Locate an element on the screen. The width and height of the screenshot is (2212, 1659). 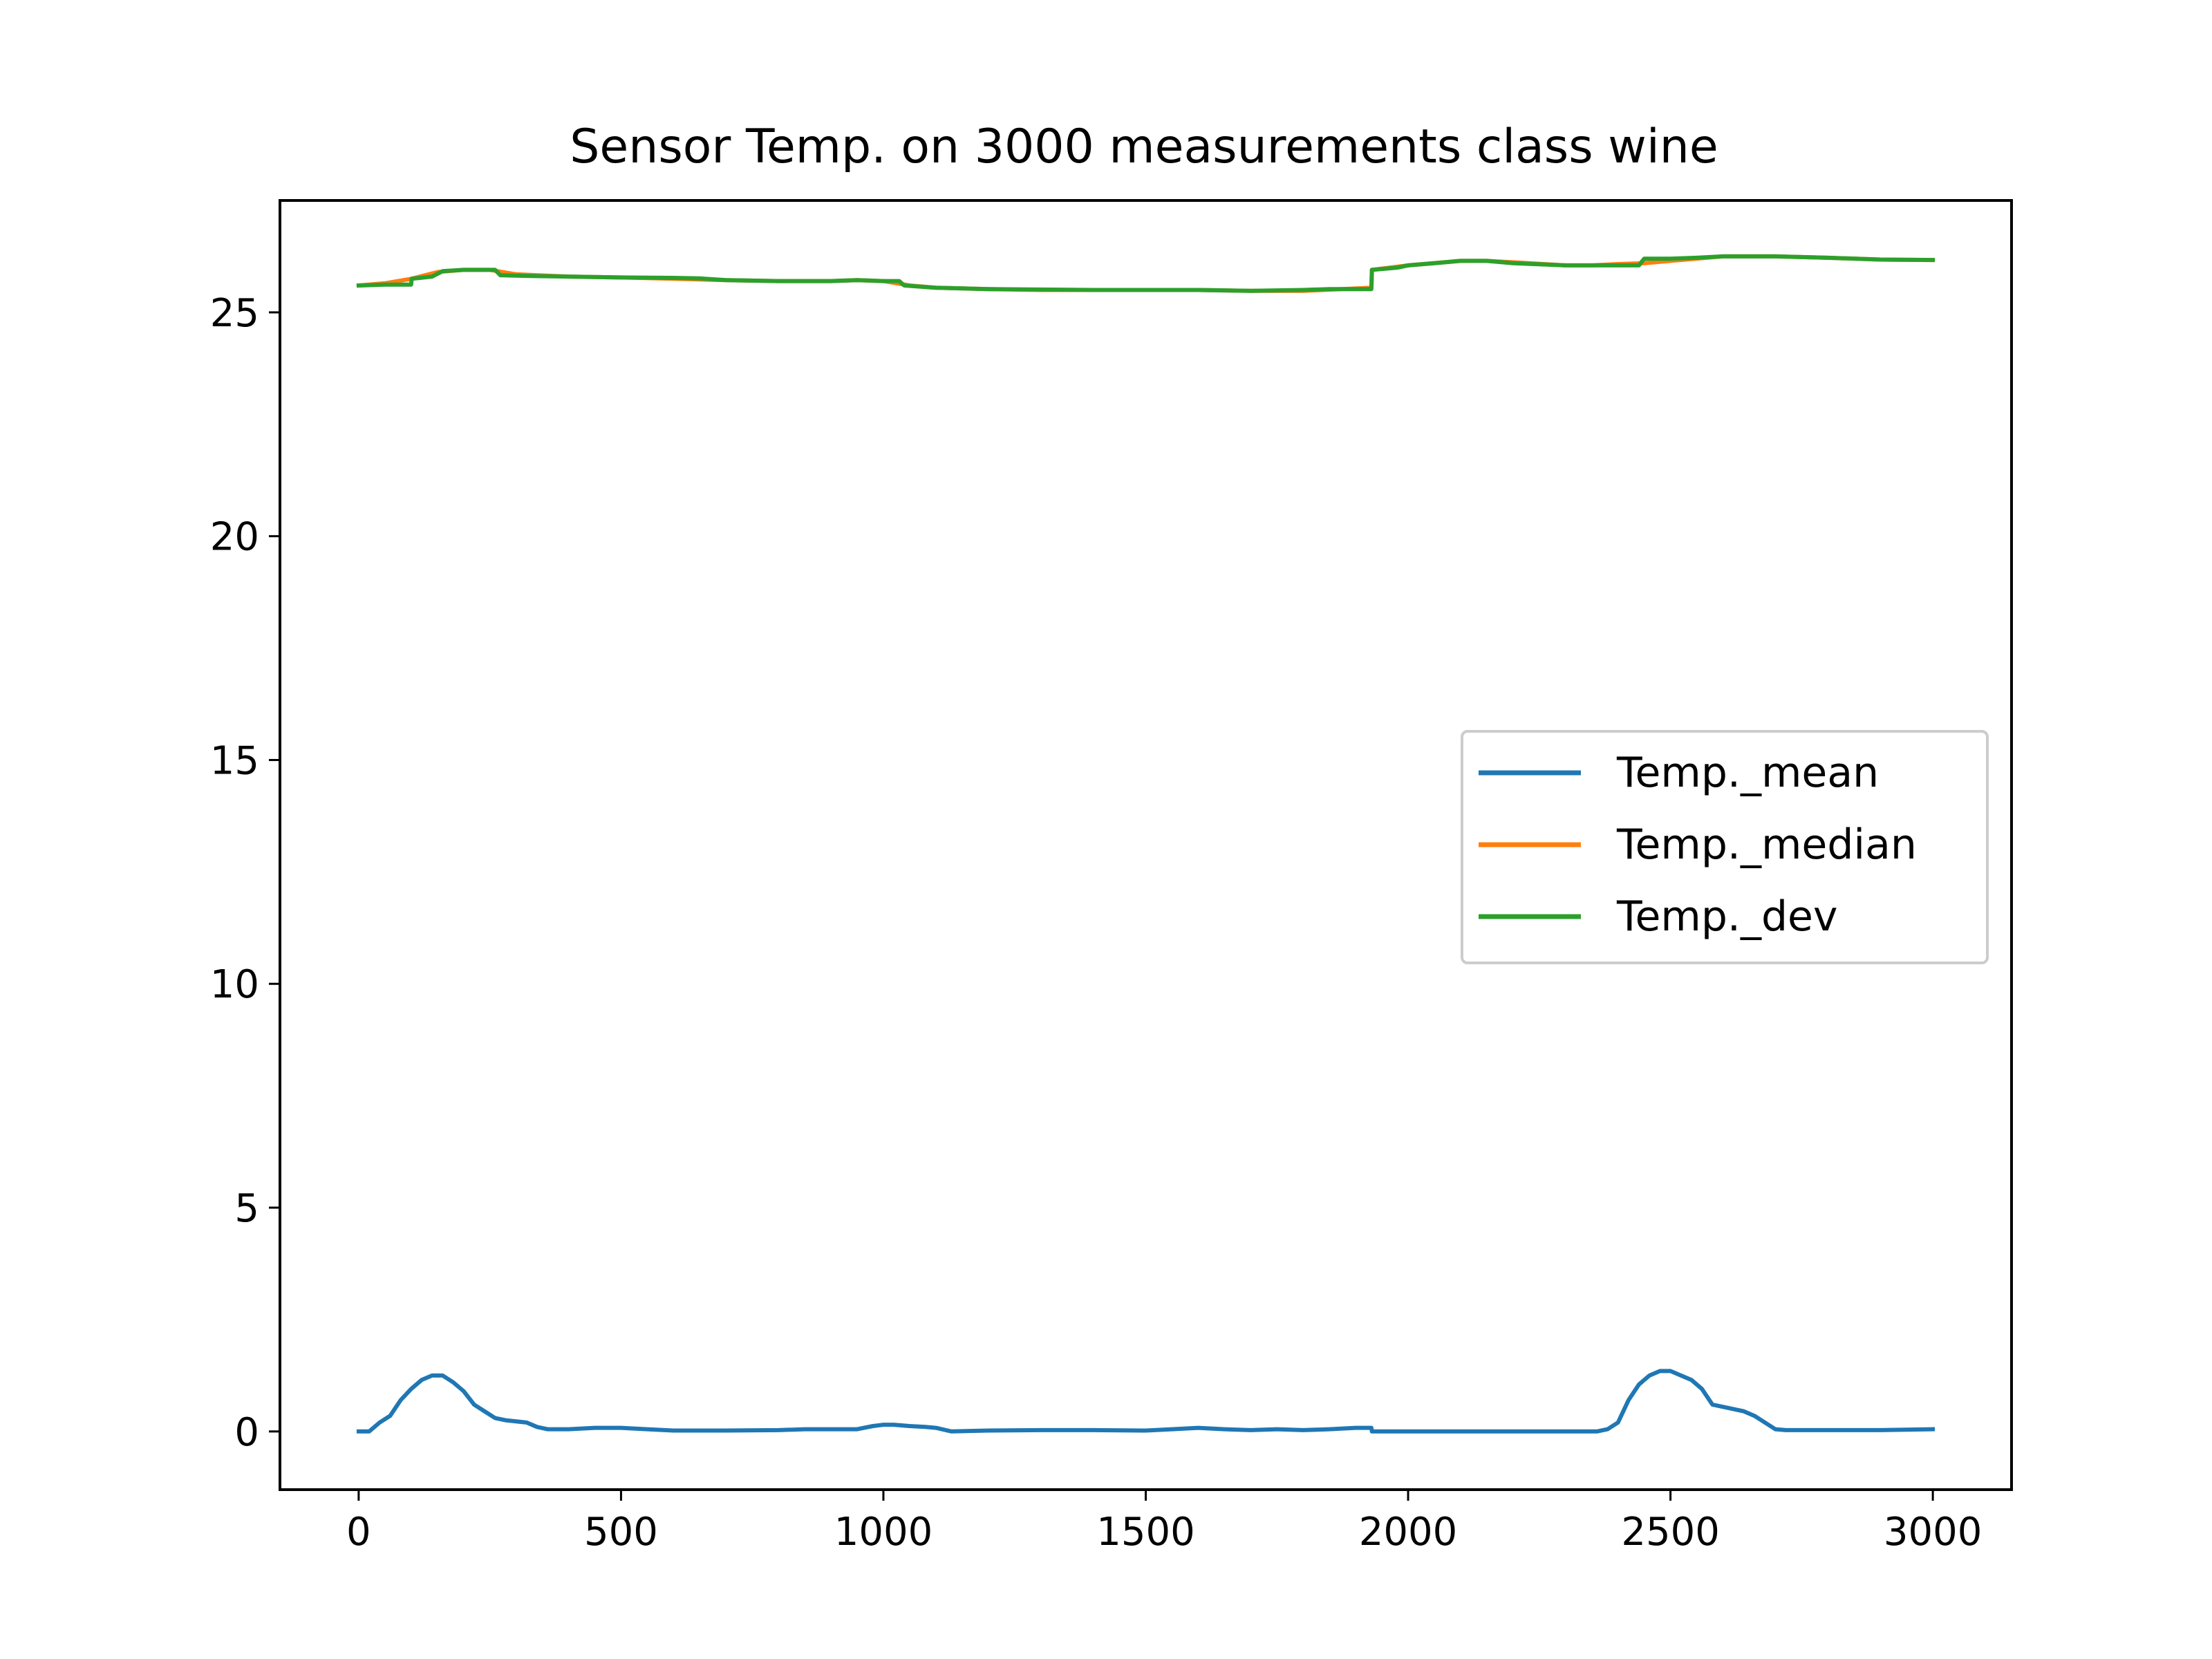
legend-label-1: Temp._median is located at coordinates (1766, 845).